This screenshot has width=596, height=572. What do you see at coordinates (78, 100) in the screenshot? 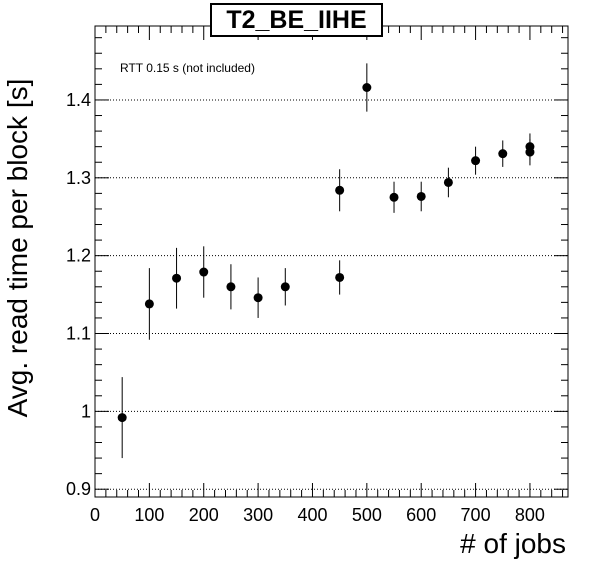
I see `y-tick-label: 1.4` at bounding box center [78, 100].